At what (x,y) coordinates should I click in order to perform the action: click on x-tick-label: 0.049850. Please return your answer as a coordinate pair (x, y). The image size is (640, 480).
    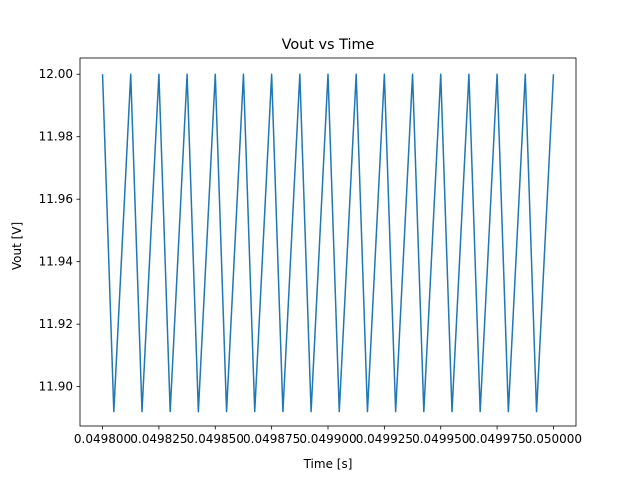
    Looking at the image, I should click on (215, 439).